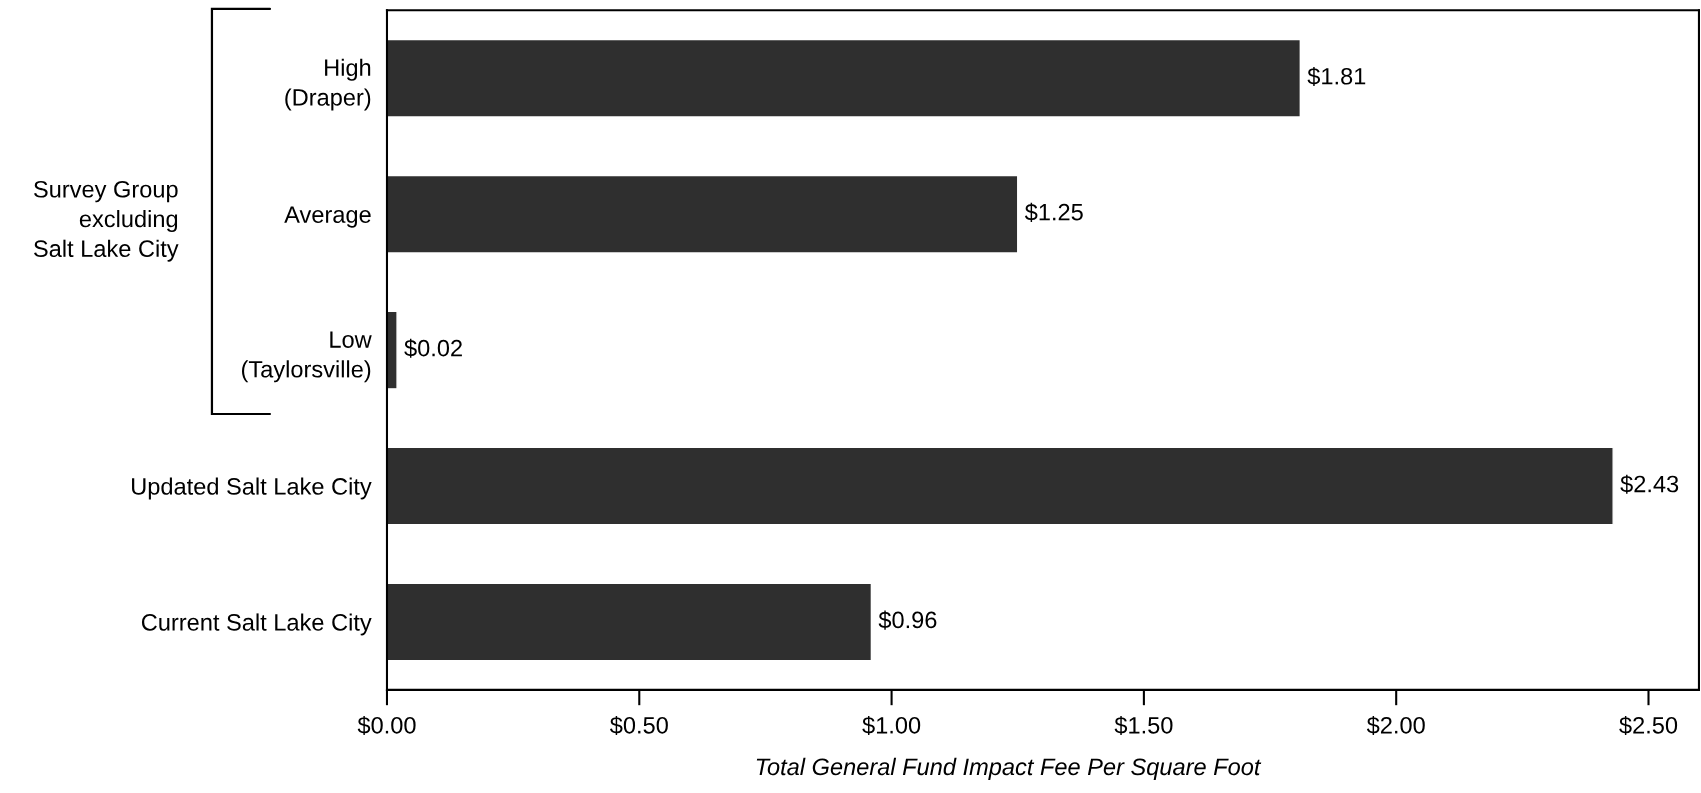 The height and width of the screenshot is (793, 1701). What do you see at coordinates (1395, 725) in the screenshot?
I see `x-tick-label: $2.00` at bounding box center [1395, 725].